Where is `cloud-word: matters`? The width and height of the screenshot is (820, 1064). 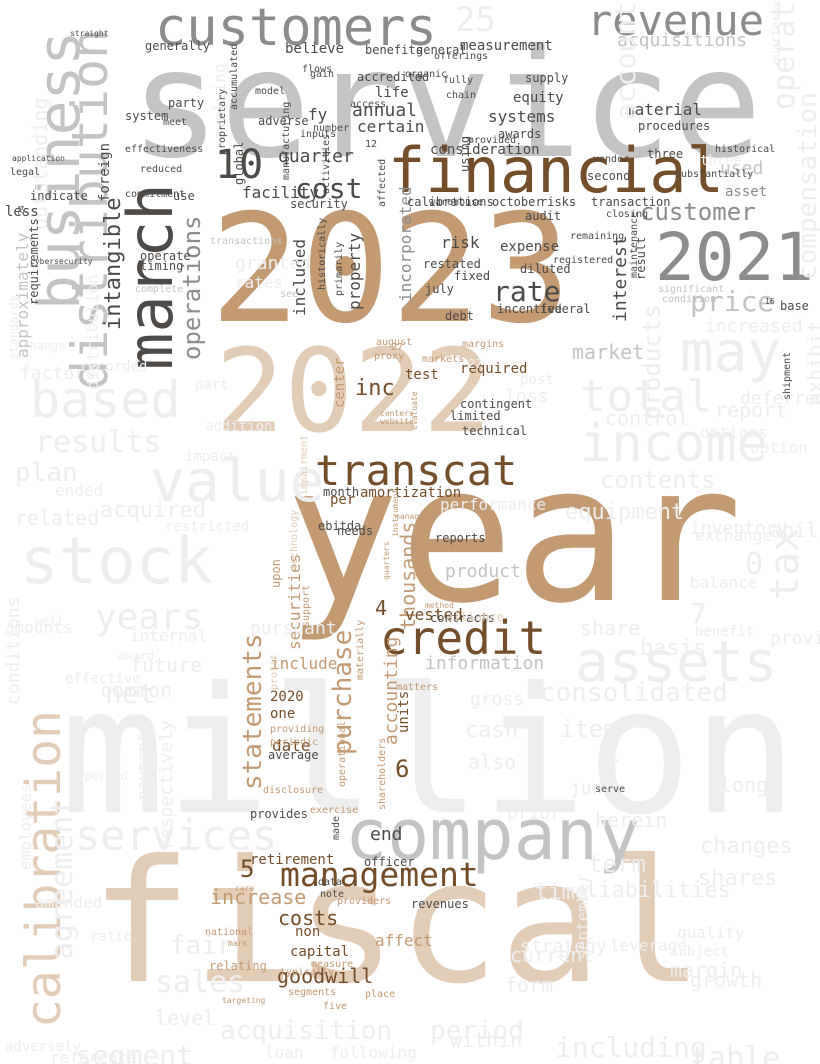
cloud-word: matters is located at coordinates (417, 687).